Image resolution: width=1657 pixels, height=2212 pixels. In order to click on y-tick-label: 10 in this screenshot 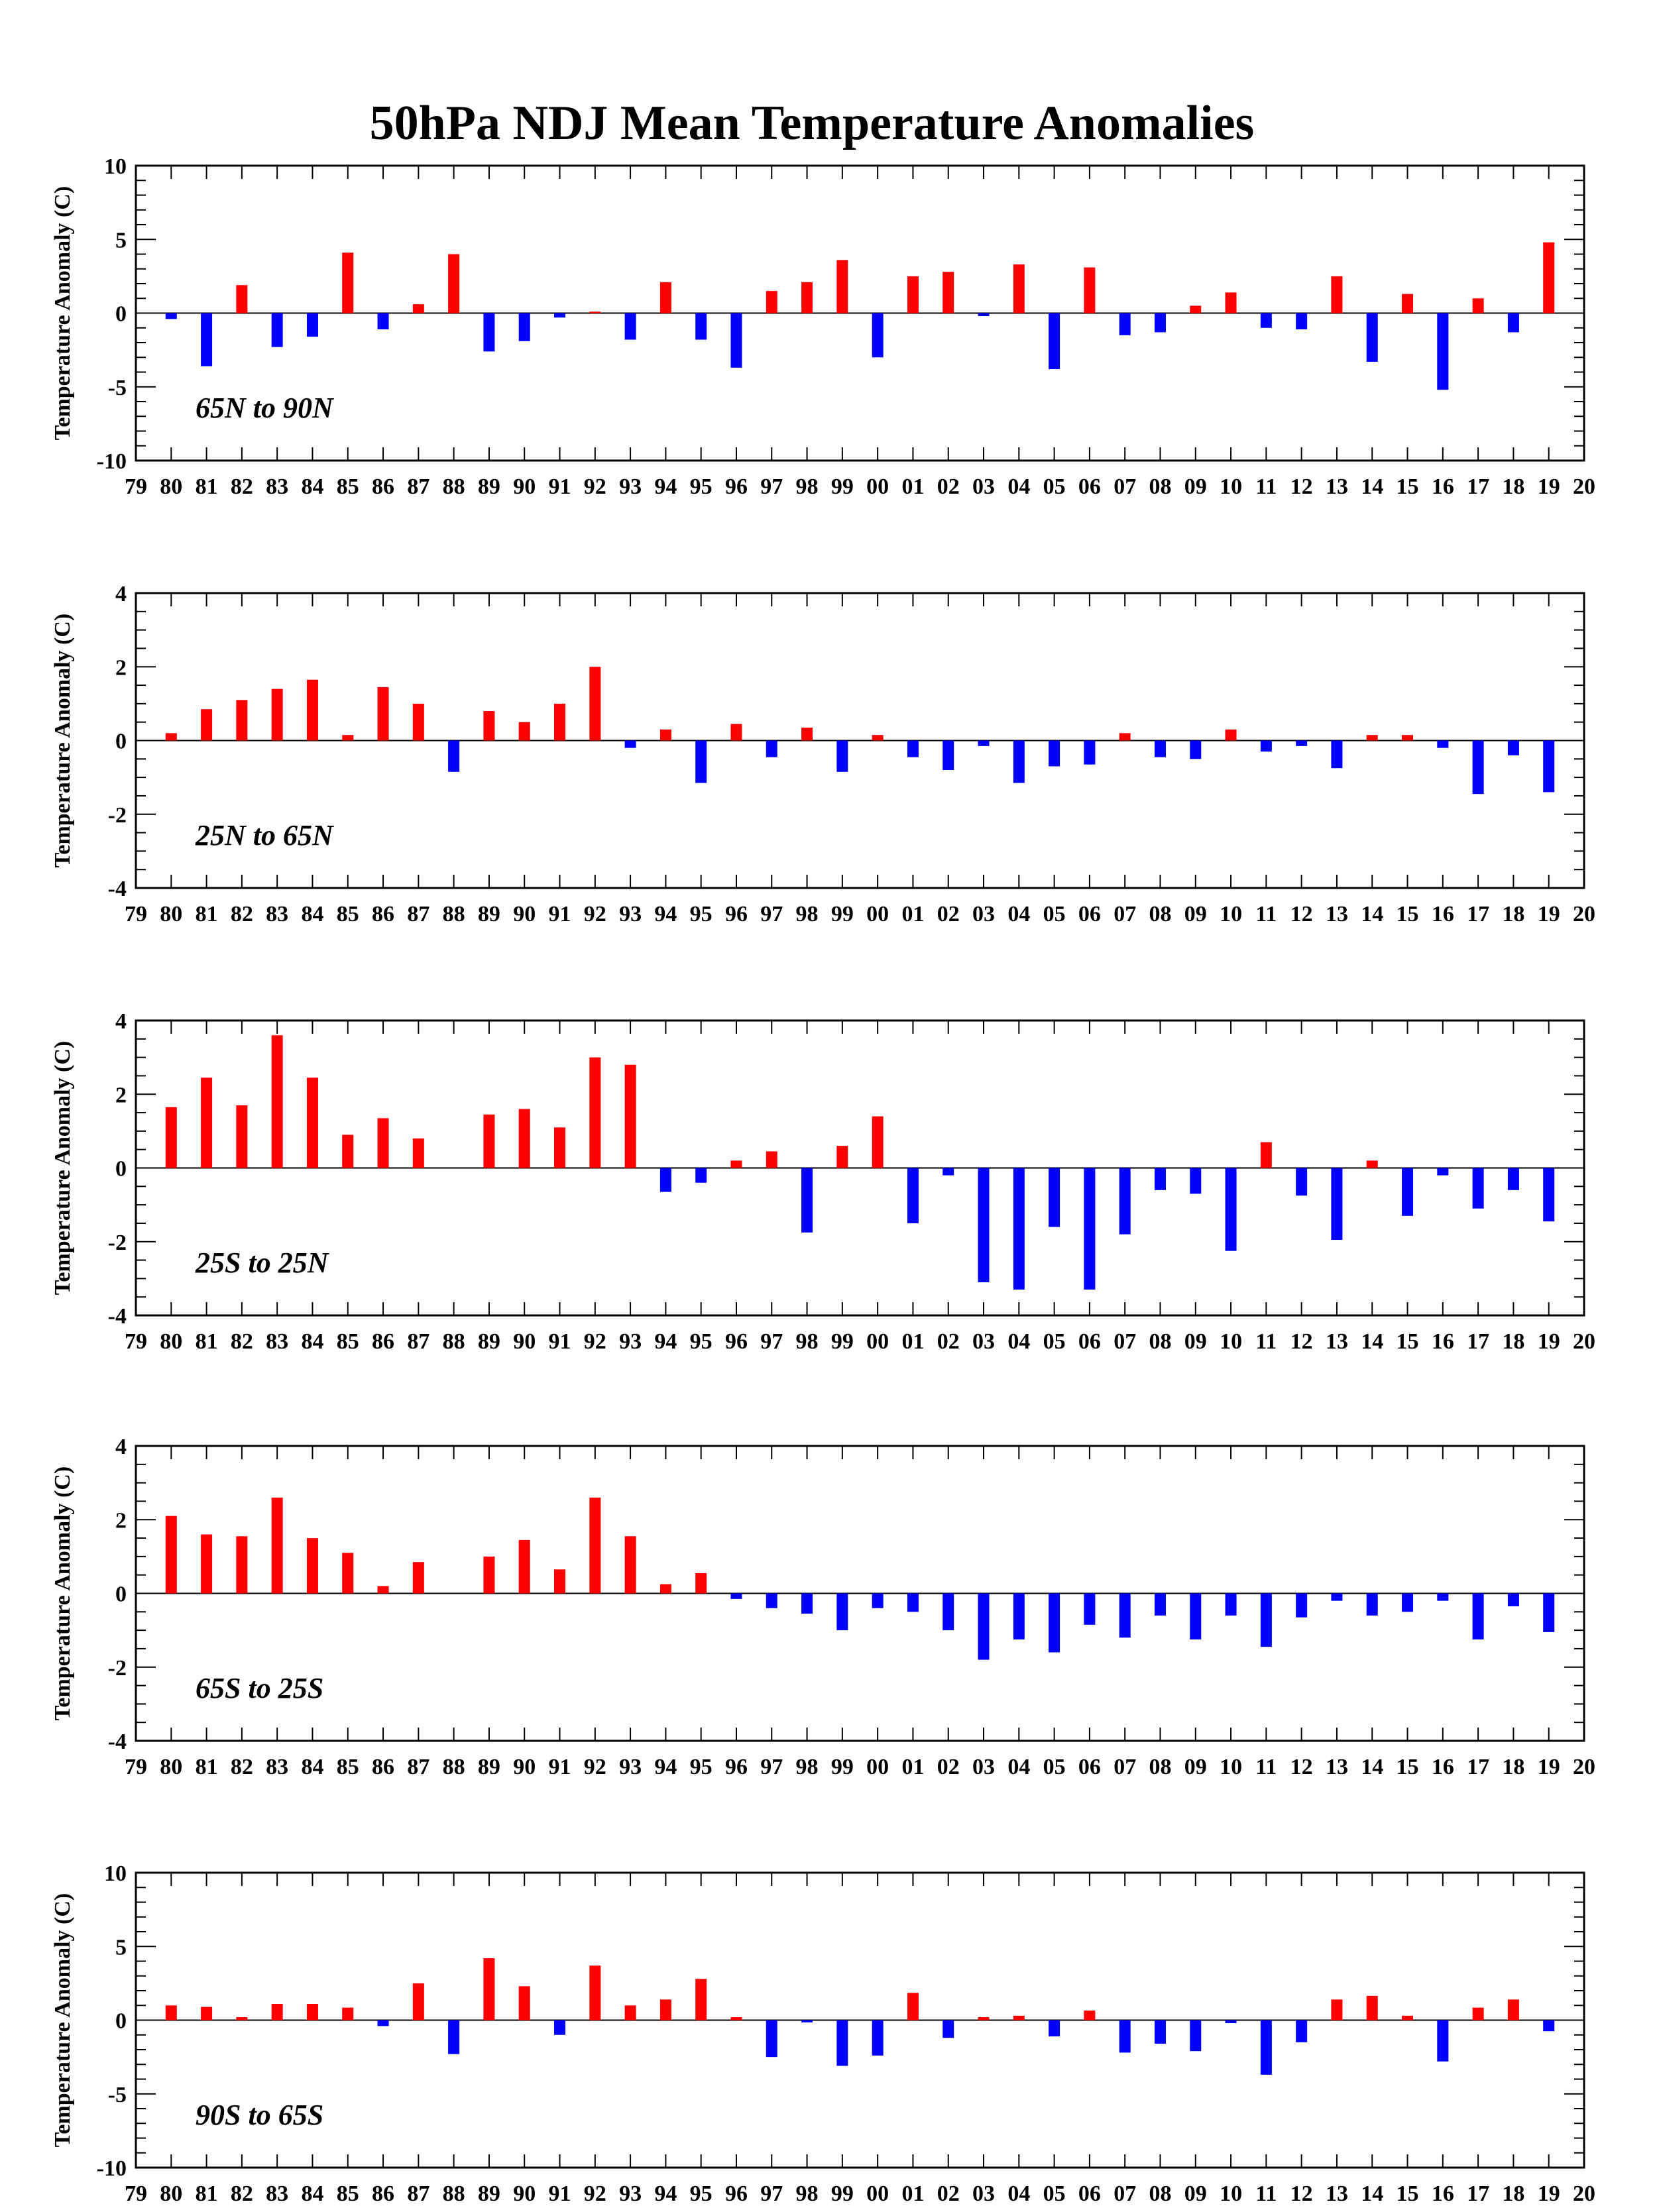, I will do `click(115, 1874)`.